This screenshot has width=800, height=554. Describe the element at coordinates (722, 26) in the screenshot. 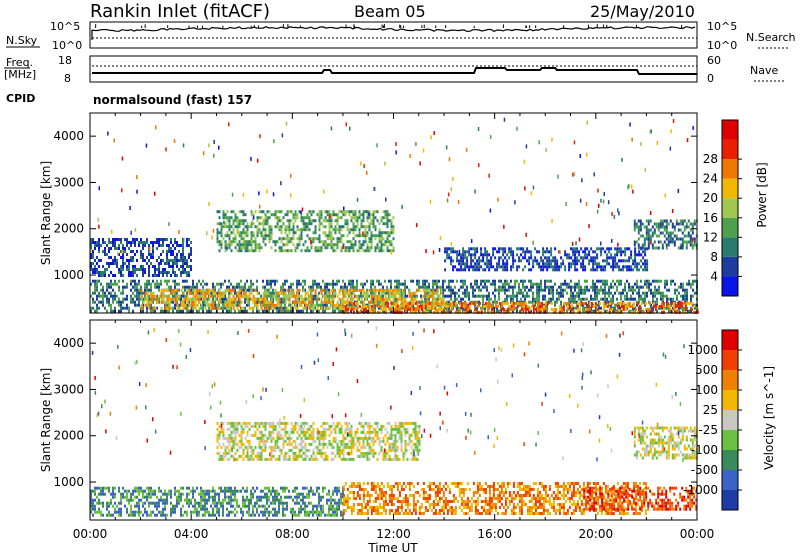

I see `noise-right-tick-top: 10^5` at that location.